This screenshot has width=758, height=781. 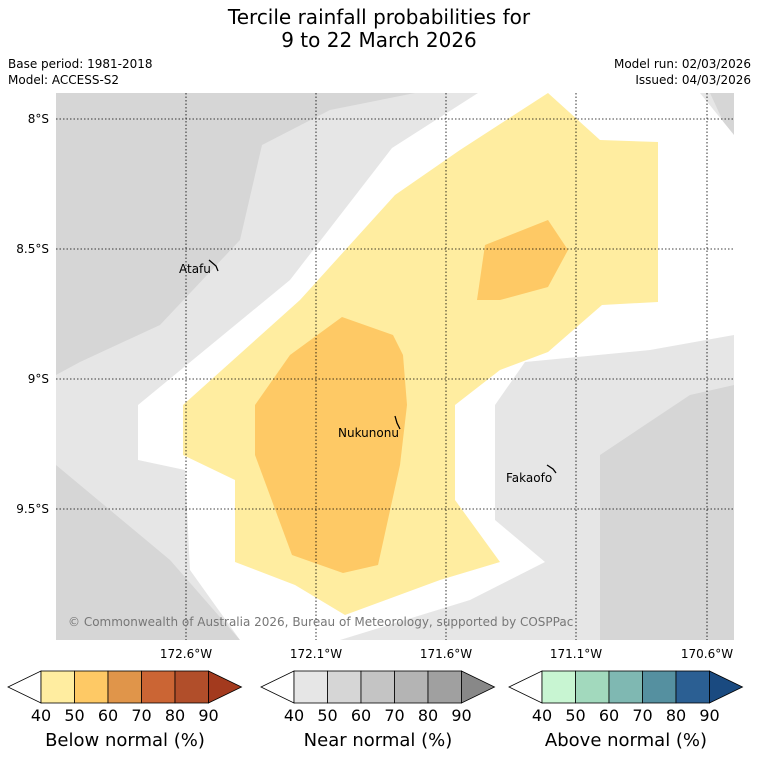 I want to click on below-normal-colorbar-tick-label: 40, so click(x=41, y=715).